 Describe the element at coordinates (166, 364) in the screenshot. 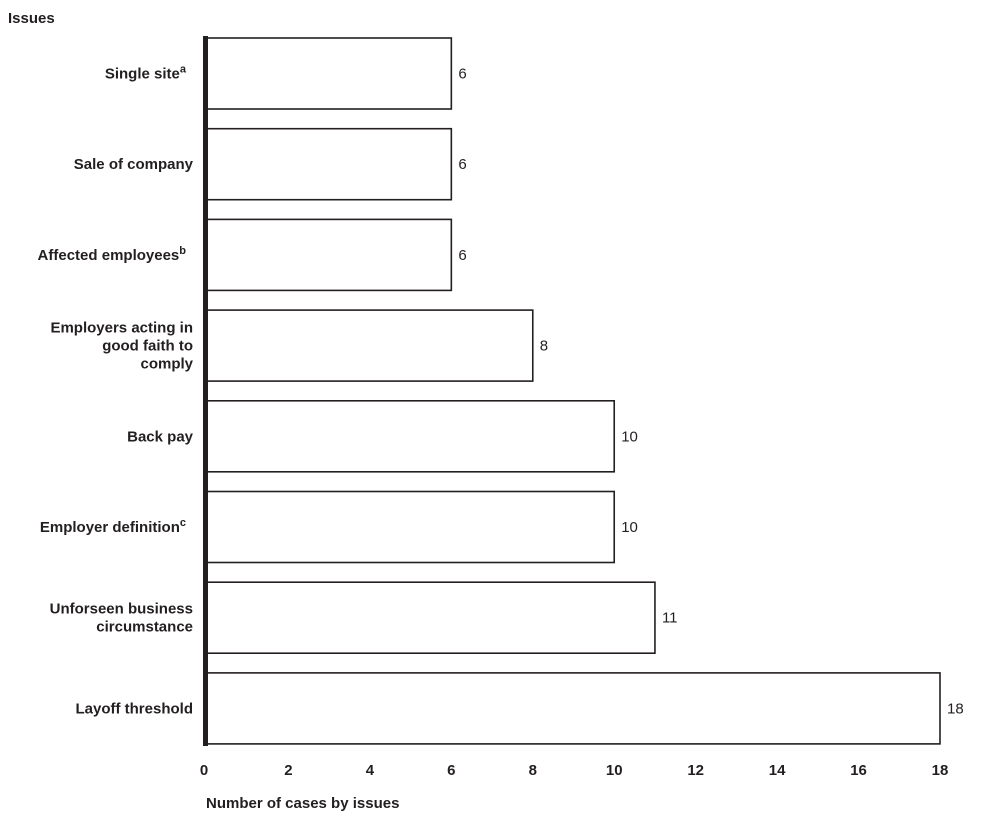

I see `category-label-line: comply` at that location.